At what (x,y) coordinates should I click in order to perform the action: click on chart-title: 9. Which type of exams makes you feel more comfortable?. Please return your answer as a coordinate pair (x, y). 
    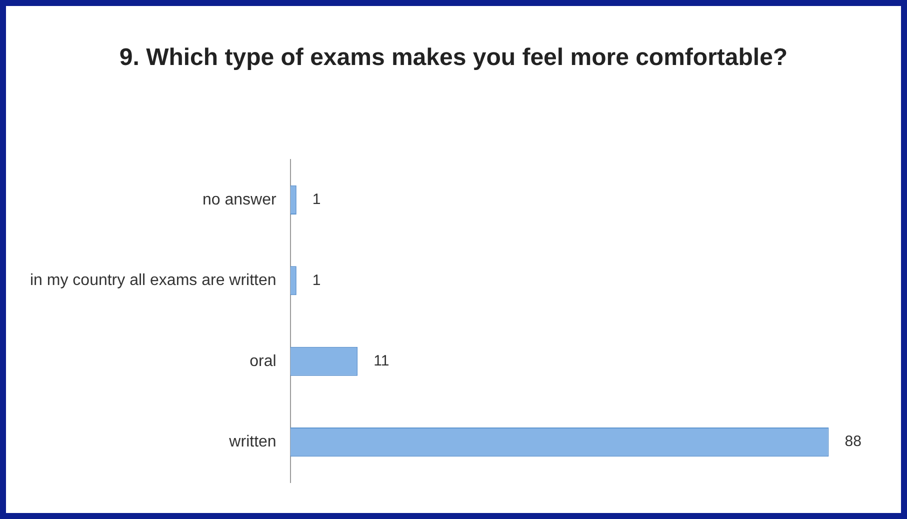
    Looking at the image, I should click on (453, 58).